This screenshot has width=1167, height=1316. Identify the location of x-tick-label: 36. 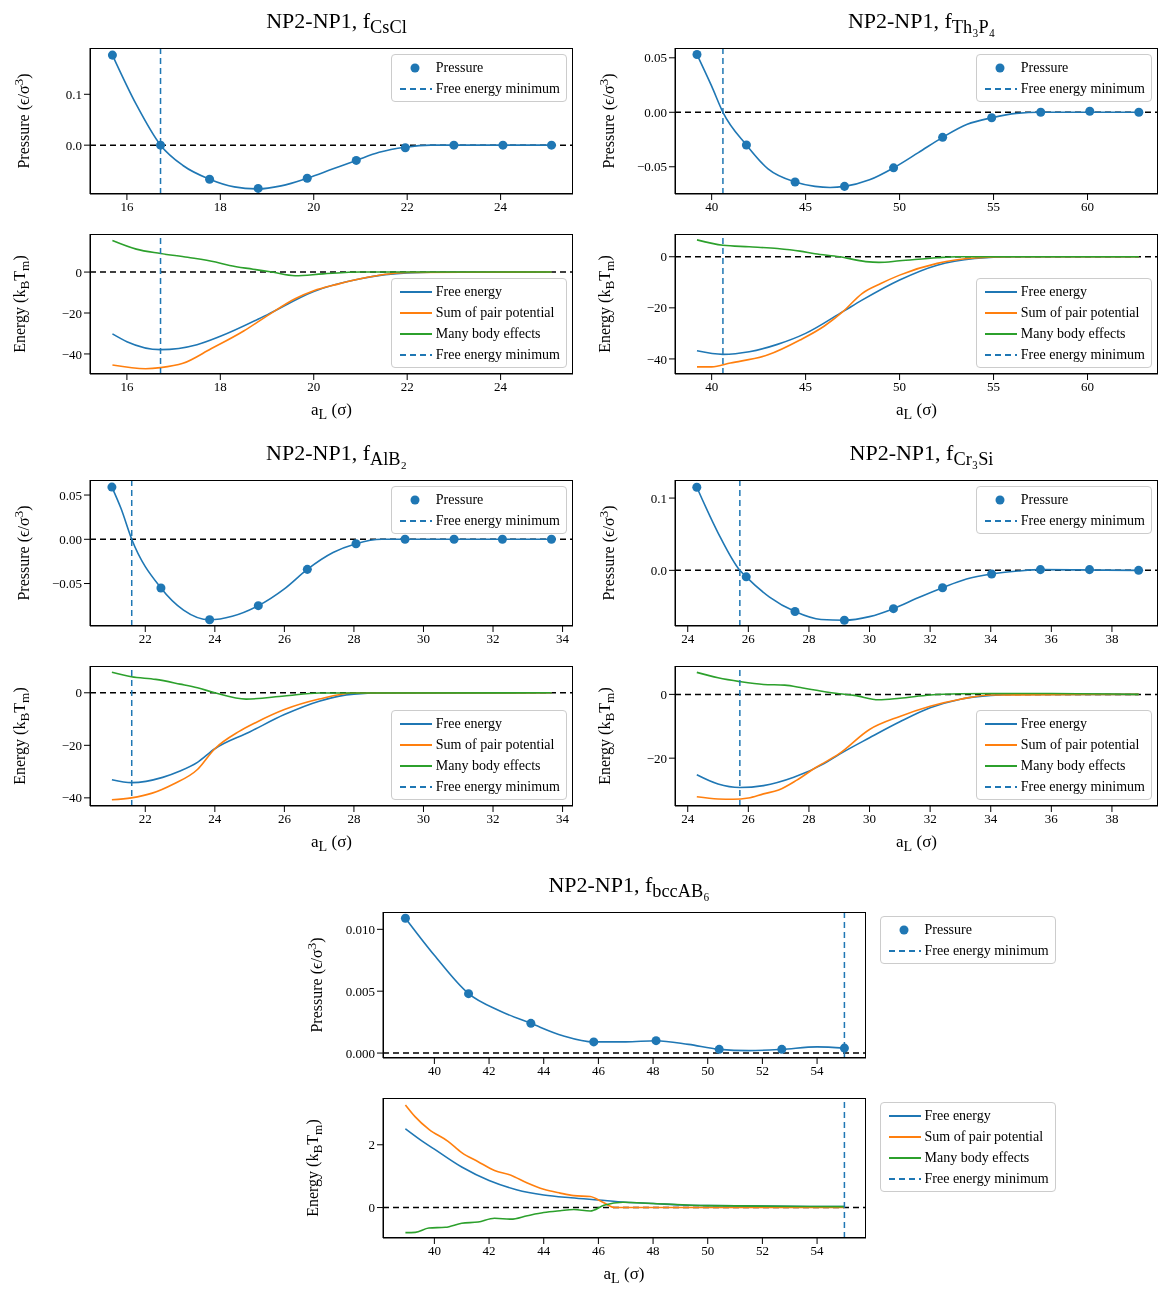
(1051, 639).